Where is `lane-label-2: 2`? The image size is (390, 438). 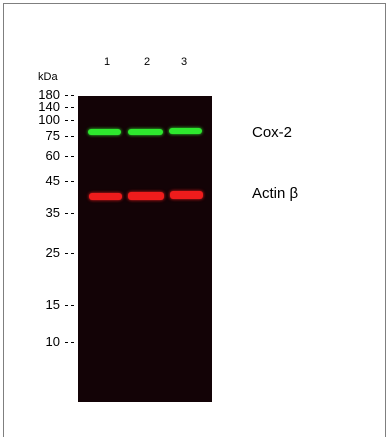 lane-label-2: 2 is located at coordinates (147, 62).